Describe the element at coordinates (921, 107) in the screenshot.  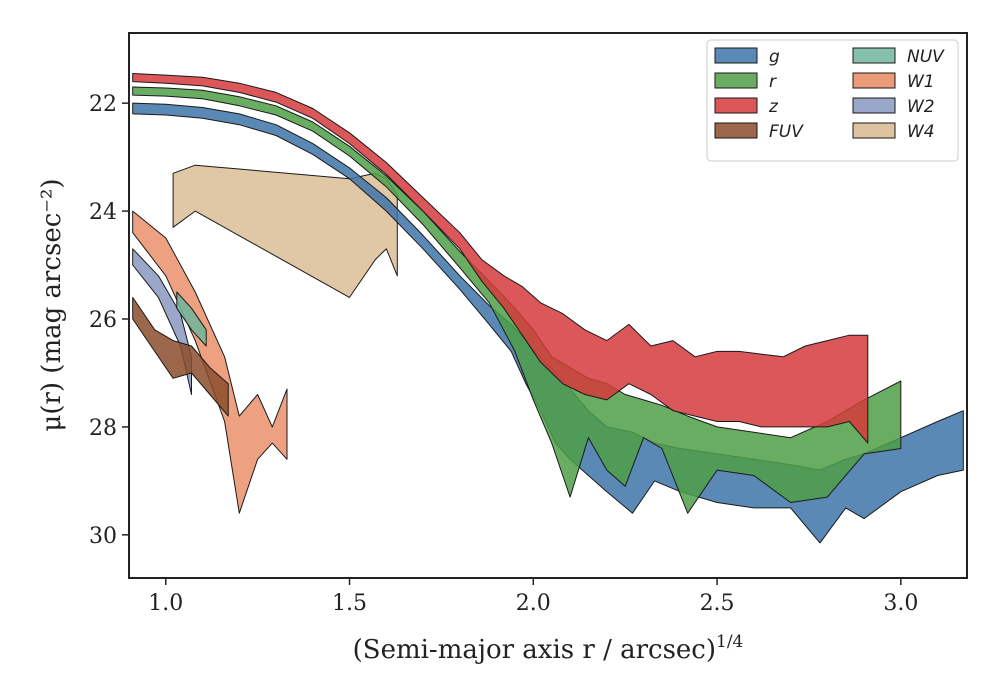
I see `legend-label-w2: W2` at that location.